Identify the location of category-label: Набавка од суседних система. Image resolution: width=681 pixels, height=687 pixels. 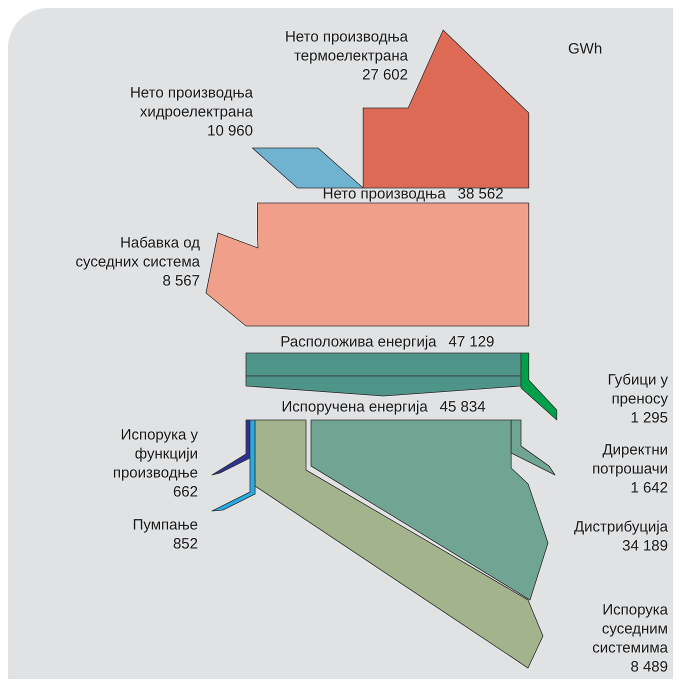
(138, 252).